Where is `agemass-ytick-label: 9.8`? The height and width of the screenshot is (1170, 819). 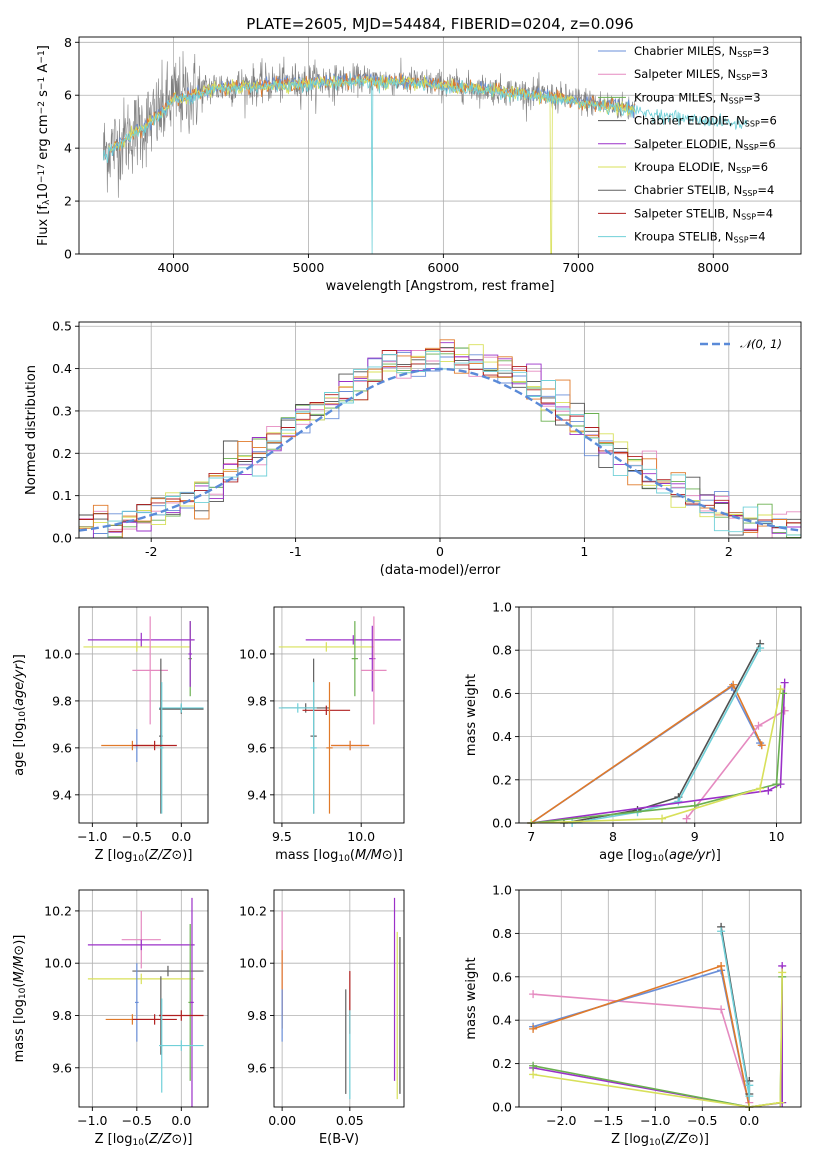
agemass-ytick-label: 9.8 is located at coordinates (257, 700).